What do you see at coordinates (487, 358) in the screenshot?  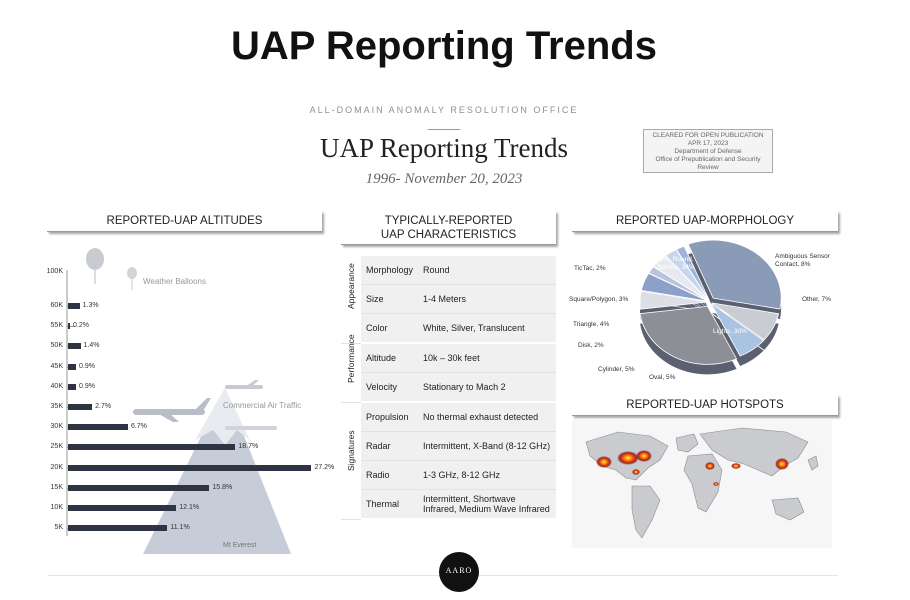 I see `characteristic-value: 10k – 30k feet` at bounding box center [487, 358].